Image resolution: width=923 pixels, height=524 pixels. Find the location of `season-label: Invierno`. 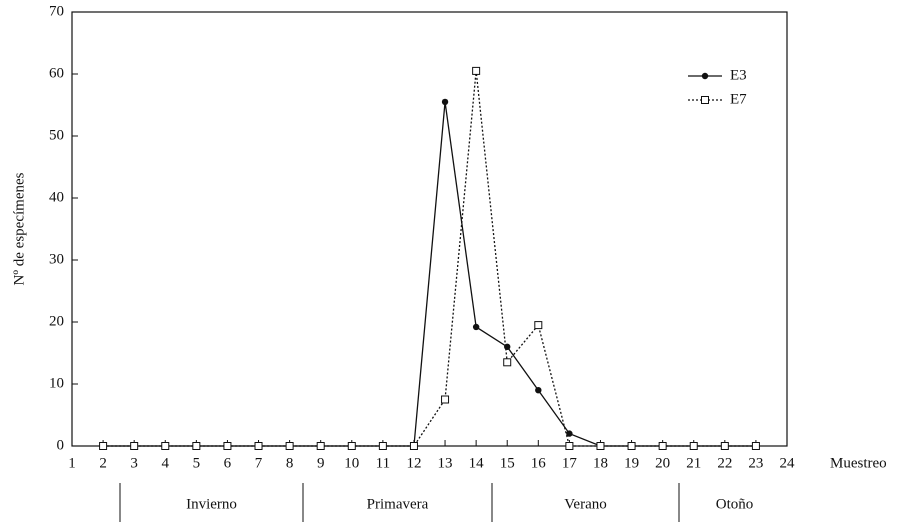

season-label: Invierno is located at coordinates (211, 504).